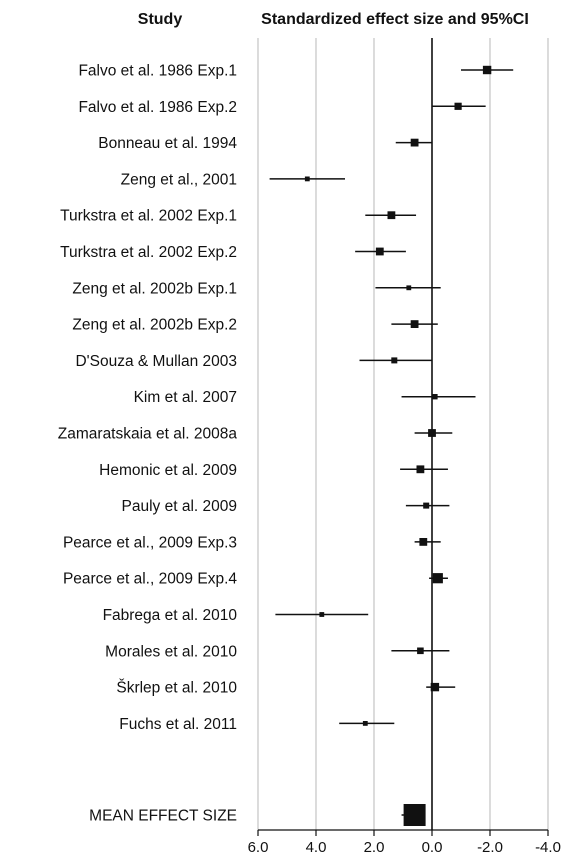  I want to click on x-tick-label-5: -4.0, so click(548, 847).